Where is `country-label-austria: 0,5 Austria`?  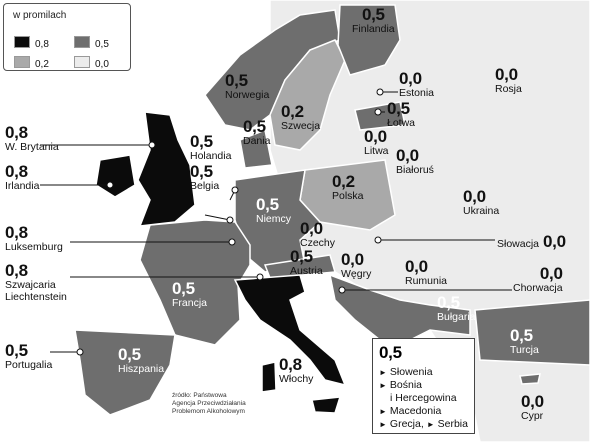 country-label-austria: 0,5 Austria is located at coordinates (306, 262).